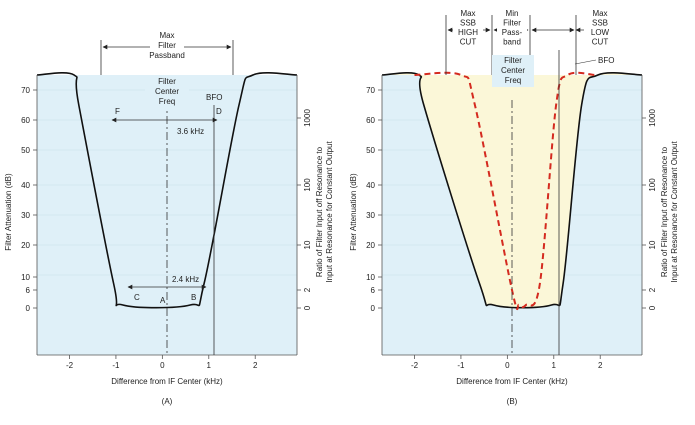 The image size is (695, 425). I want to click on panel-a-center-freq-label: Filter Center Freq, so click(167, 91).